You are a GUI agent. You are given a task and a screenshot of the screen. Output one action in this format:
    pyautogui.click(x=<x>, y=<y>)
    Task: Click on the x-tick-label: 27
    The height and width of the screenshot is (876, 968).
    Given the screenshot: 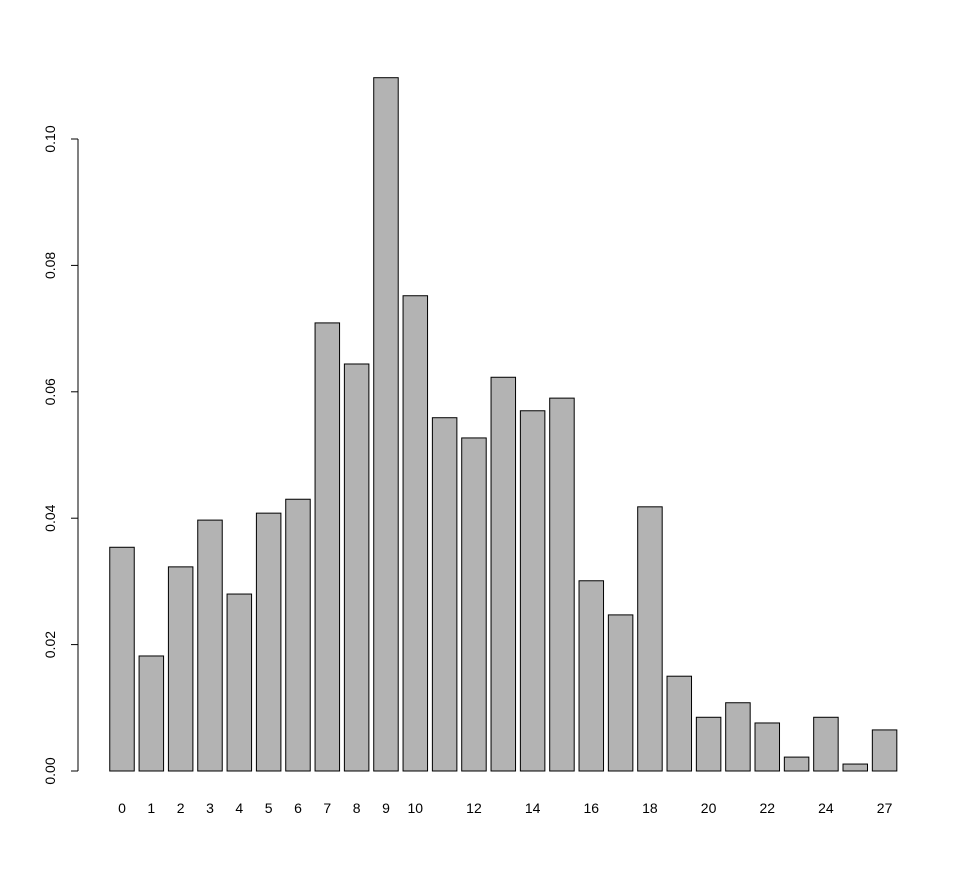 What is the action you would take?
    pyautogui.click(x=885, y=808)
    